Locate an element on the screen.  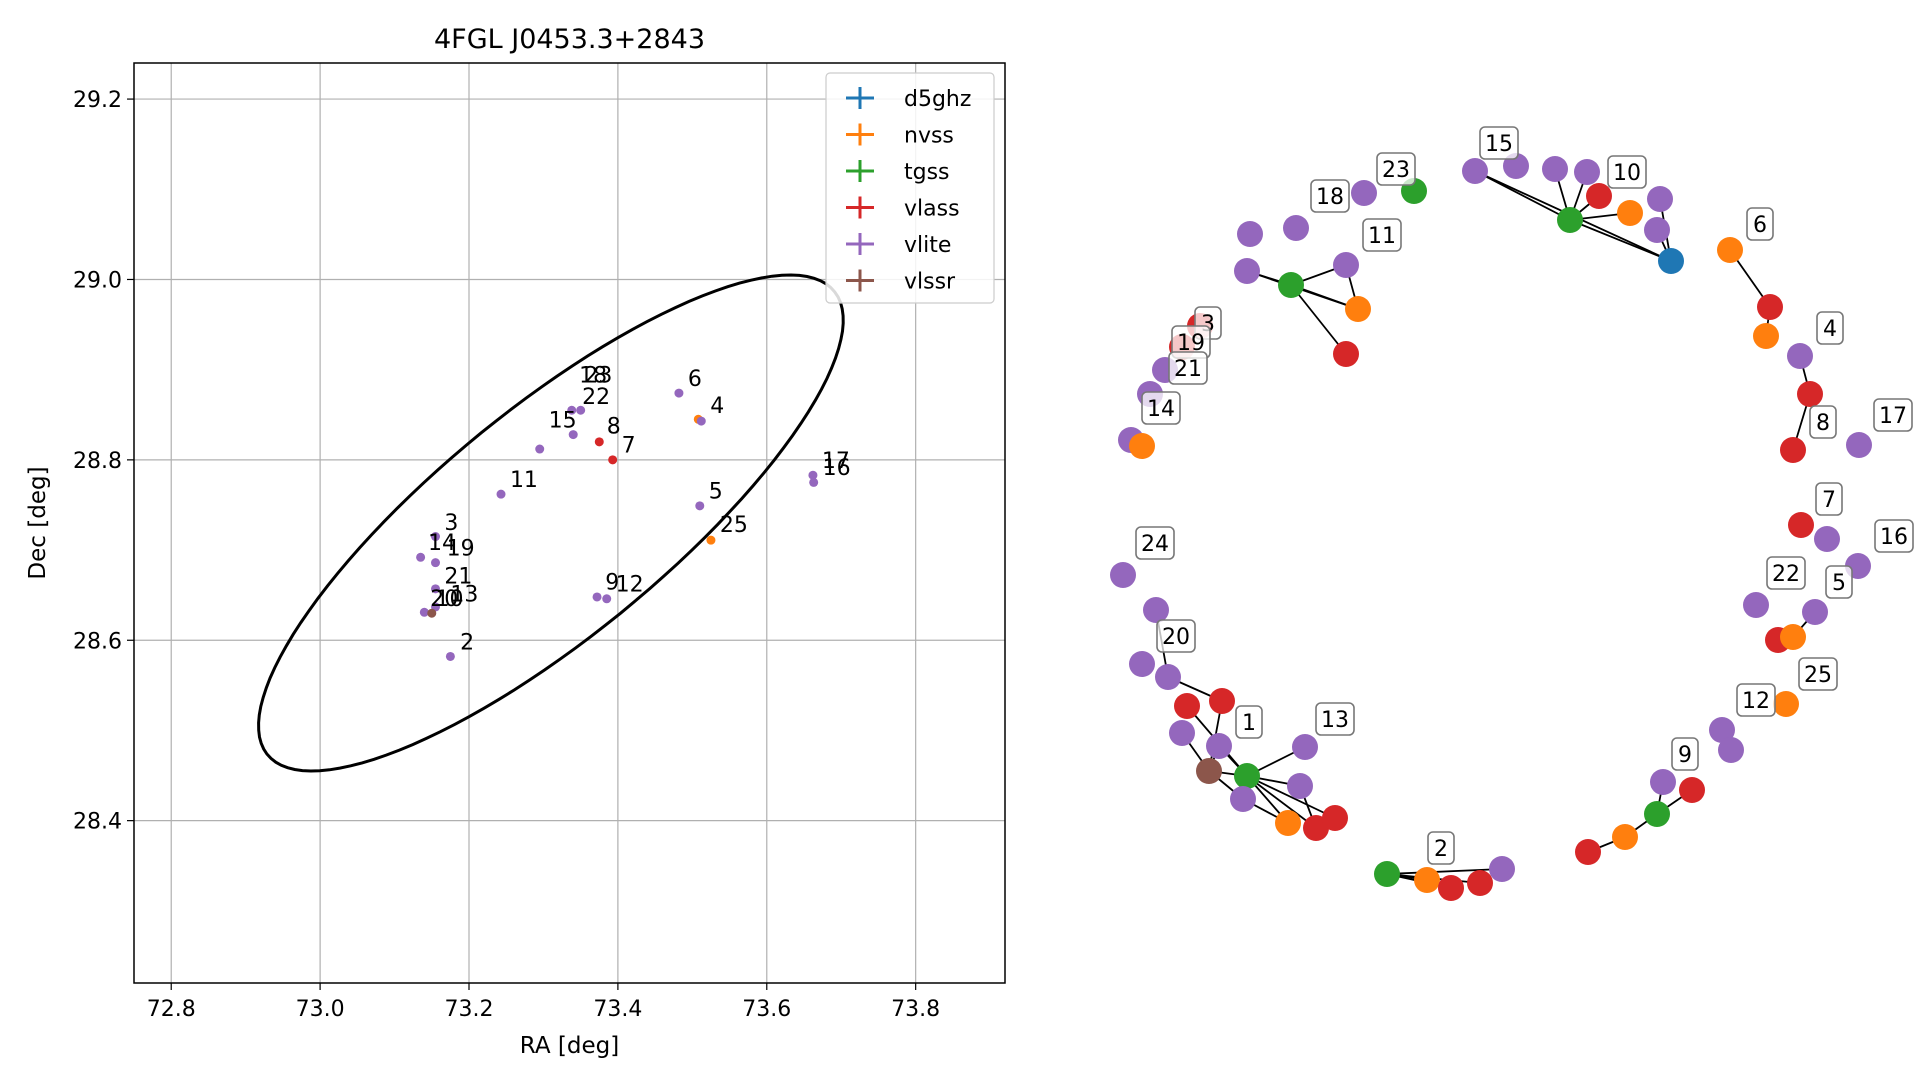
chart-title: 4FGL J0453.3+2843 is located at coordinates (569, 39).